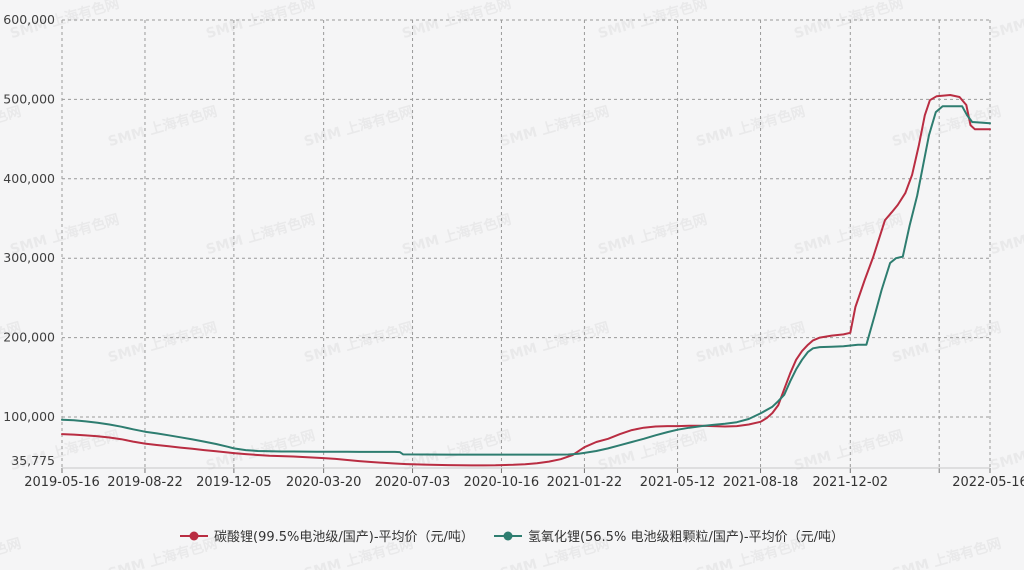 This screenshot has height=570, width=1024. I want to click on series-marker-teal, so click(507, 535).